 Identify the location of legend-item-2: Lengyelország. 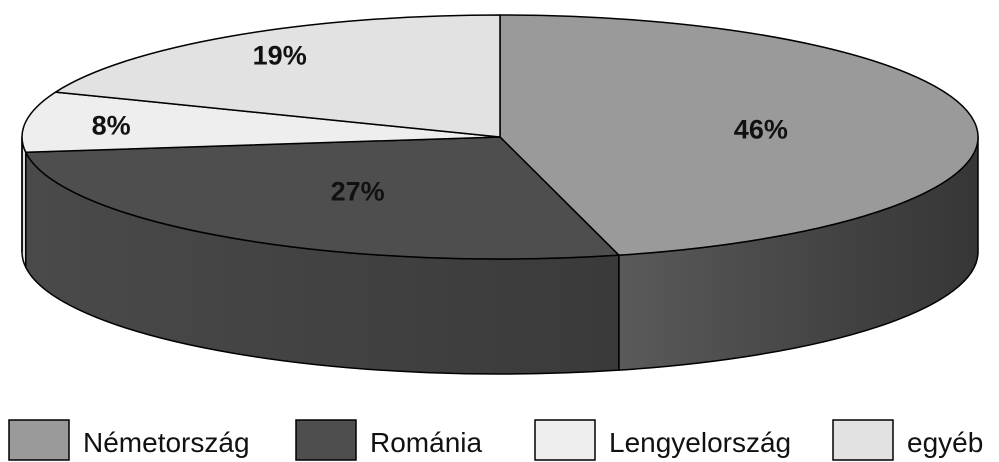
(662, 440).